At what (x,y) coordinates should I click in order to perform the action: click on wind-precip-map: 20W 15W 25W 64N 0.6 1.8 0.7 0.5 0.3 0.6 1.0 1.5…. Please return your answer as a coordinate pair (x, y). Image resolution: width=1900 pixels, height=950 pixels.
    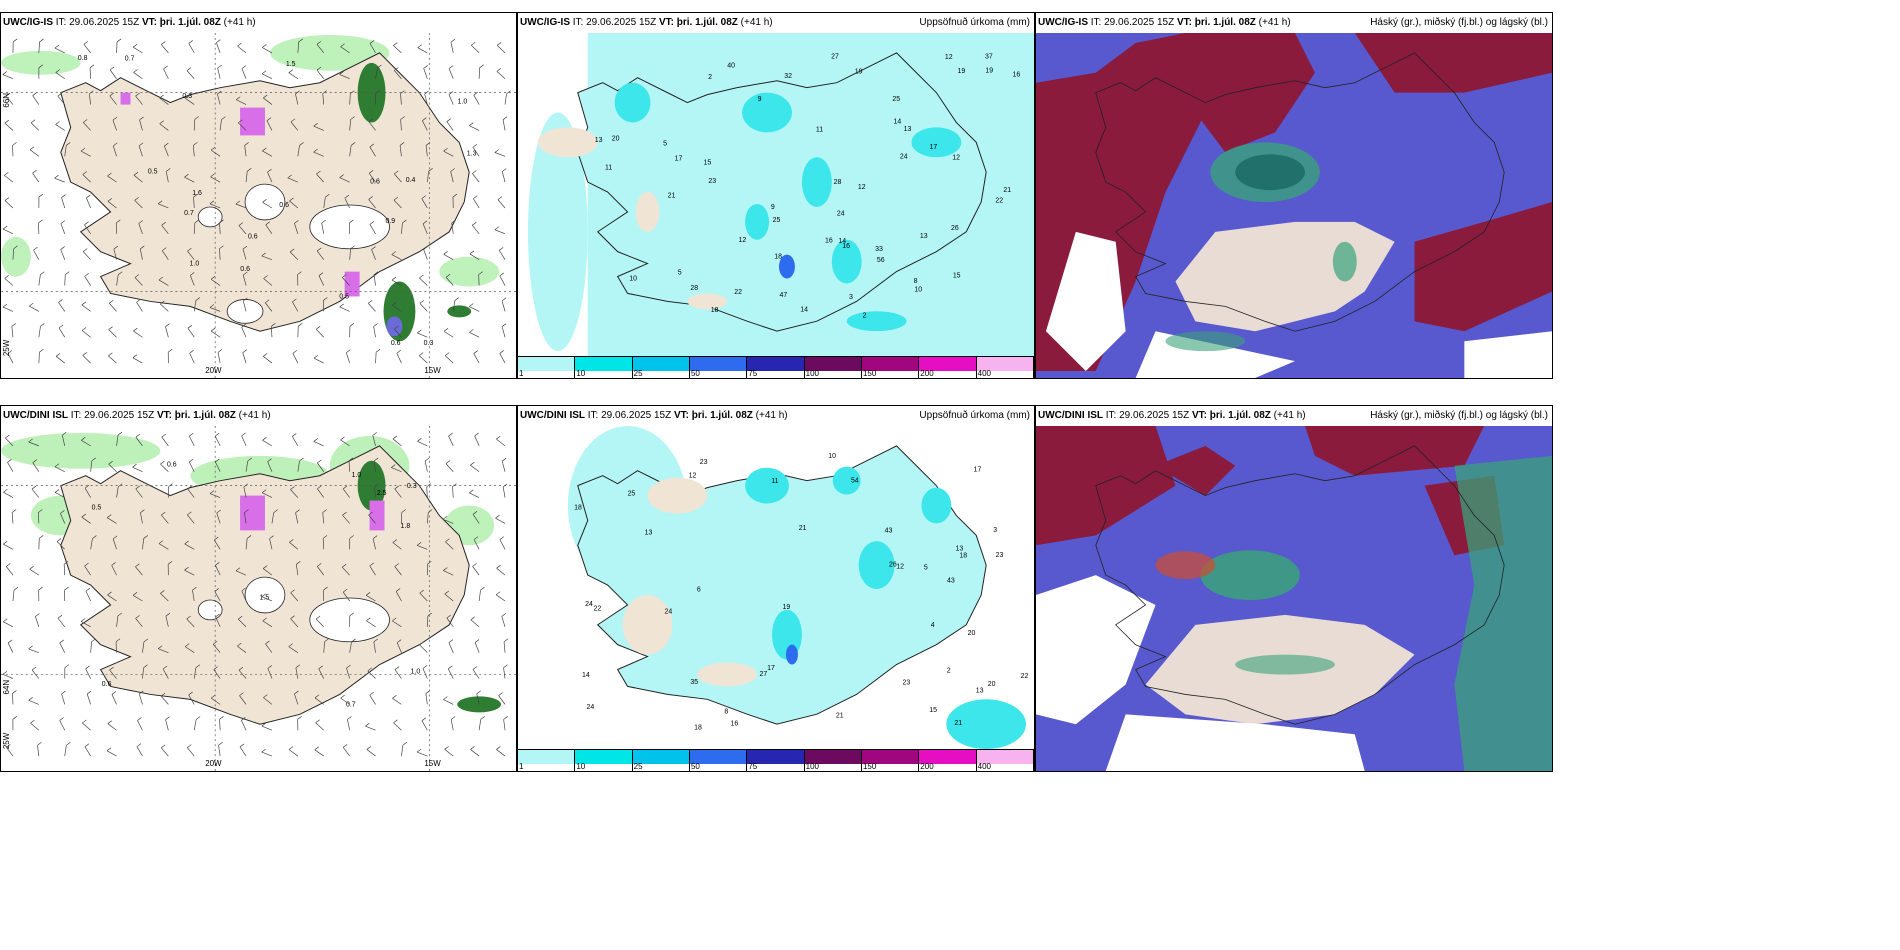
    Looking at the image, I should click on (258, 598).